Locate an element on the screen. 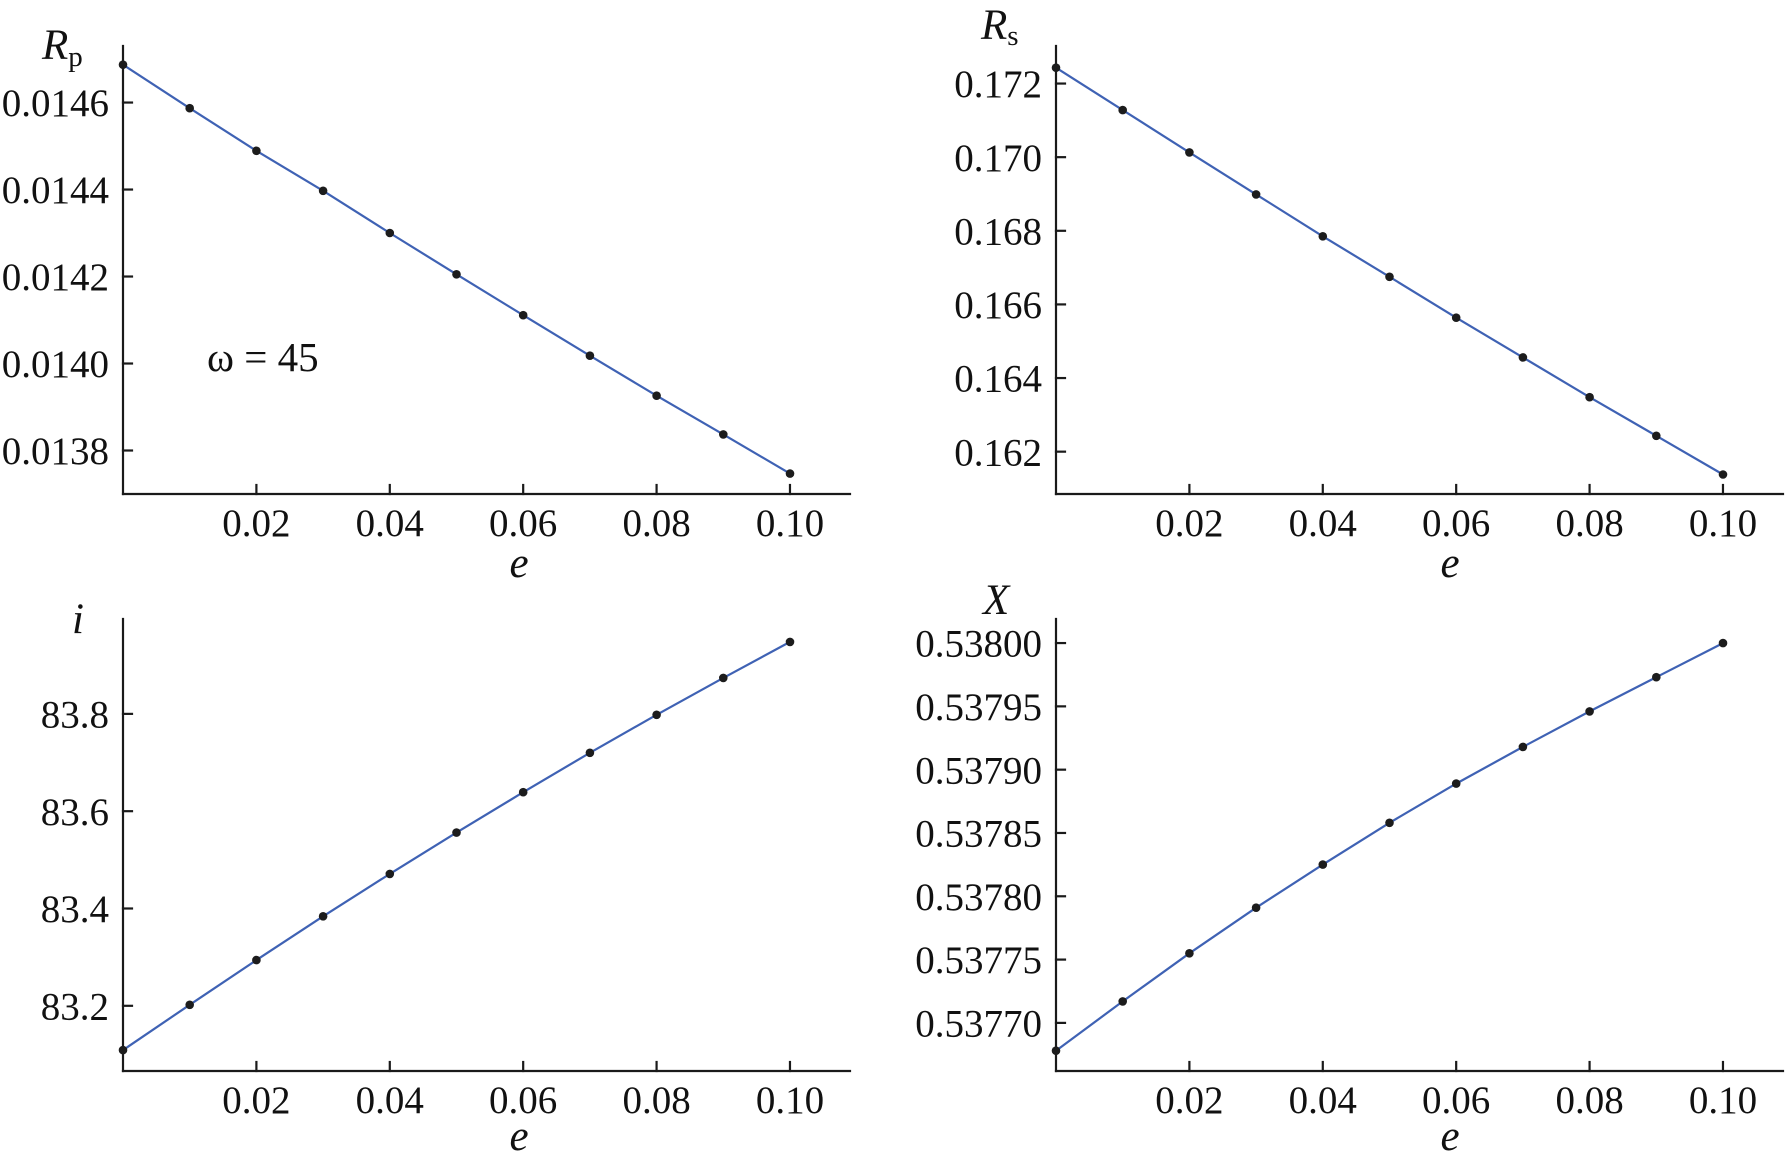 This screenshot has height=1166, width=1788. y-tick-label: 83.6 is located at coordinates (75, 812).